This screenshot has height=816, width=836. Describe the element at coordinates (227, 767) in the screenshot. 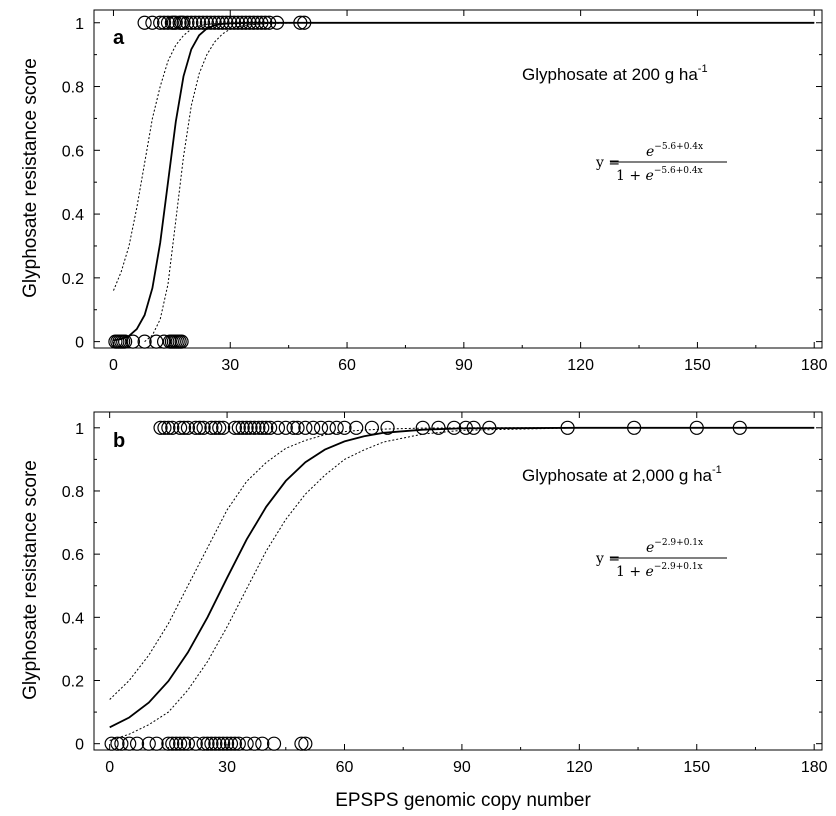

I see `x-tick-label: 30` at that location.